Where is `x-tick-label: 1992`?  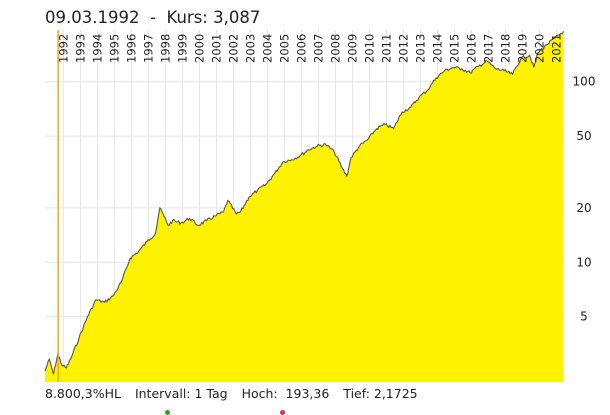 x-tick-label: 1992 is located at coordinates (63, 48).